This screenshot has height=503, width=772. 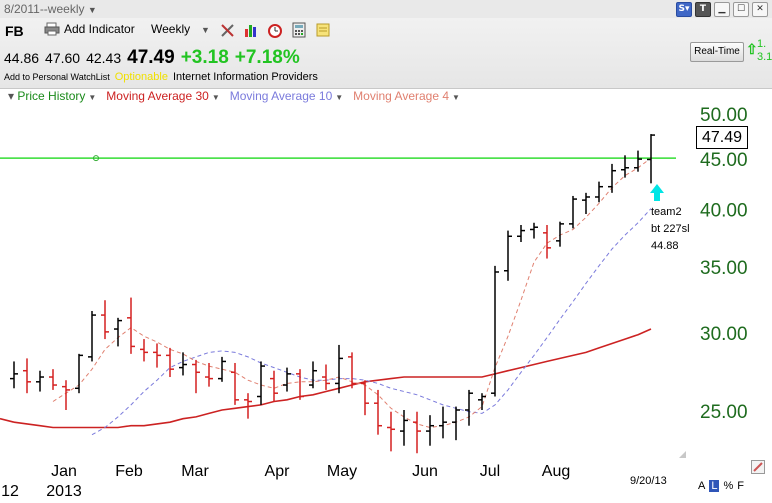 What do you see at coordinates (752, 49) in the screenshot?
I see `up-arrow-icon: ⇧` at bounding box center [752, 49].